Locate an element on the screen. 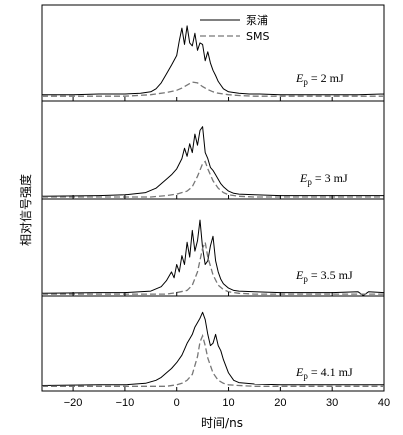  x-tick-label: −10 is located at coordinates (125, 403).